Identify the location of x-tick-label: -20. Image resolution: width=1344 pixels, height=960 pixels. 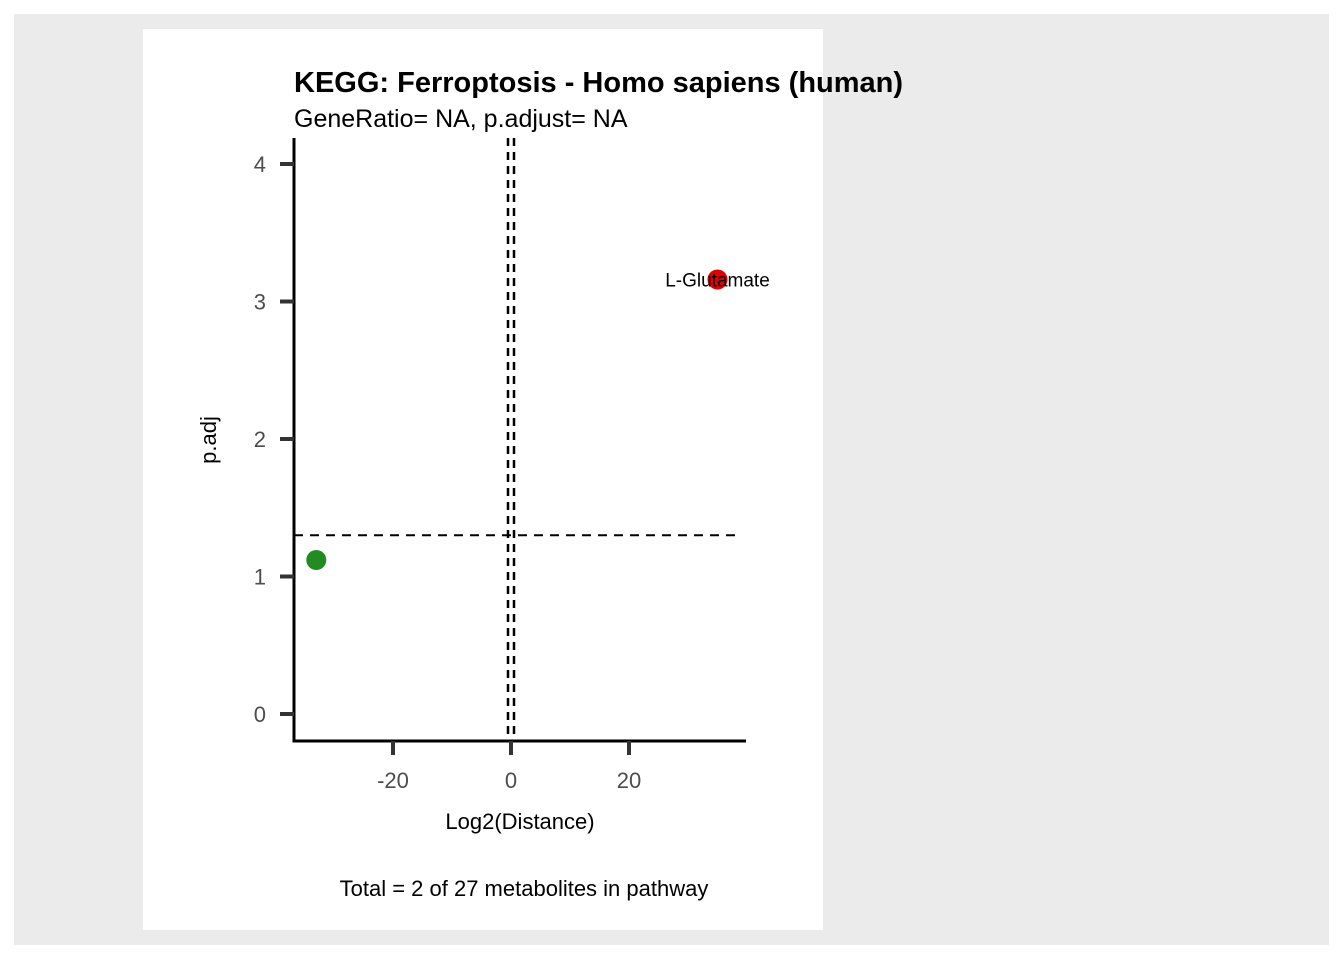
(393, 780).